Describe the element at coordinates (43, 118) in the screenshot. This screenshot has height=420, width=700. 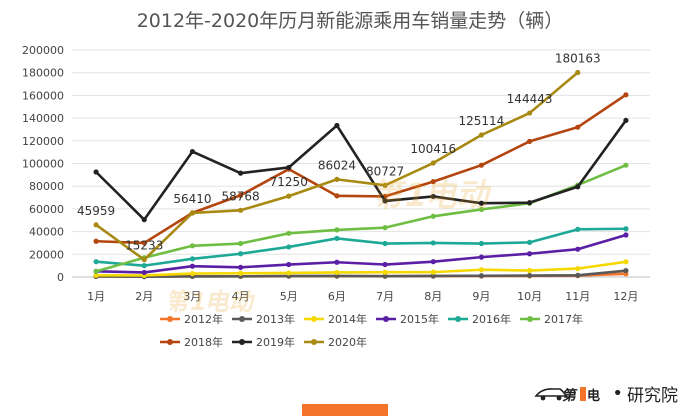
I see `y-tick-label: 140000` at that location.